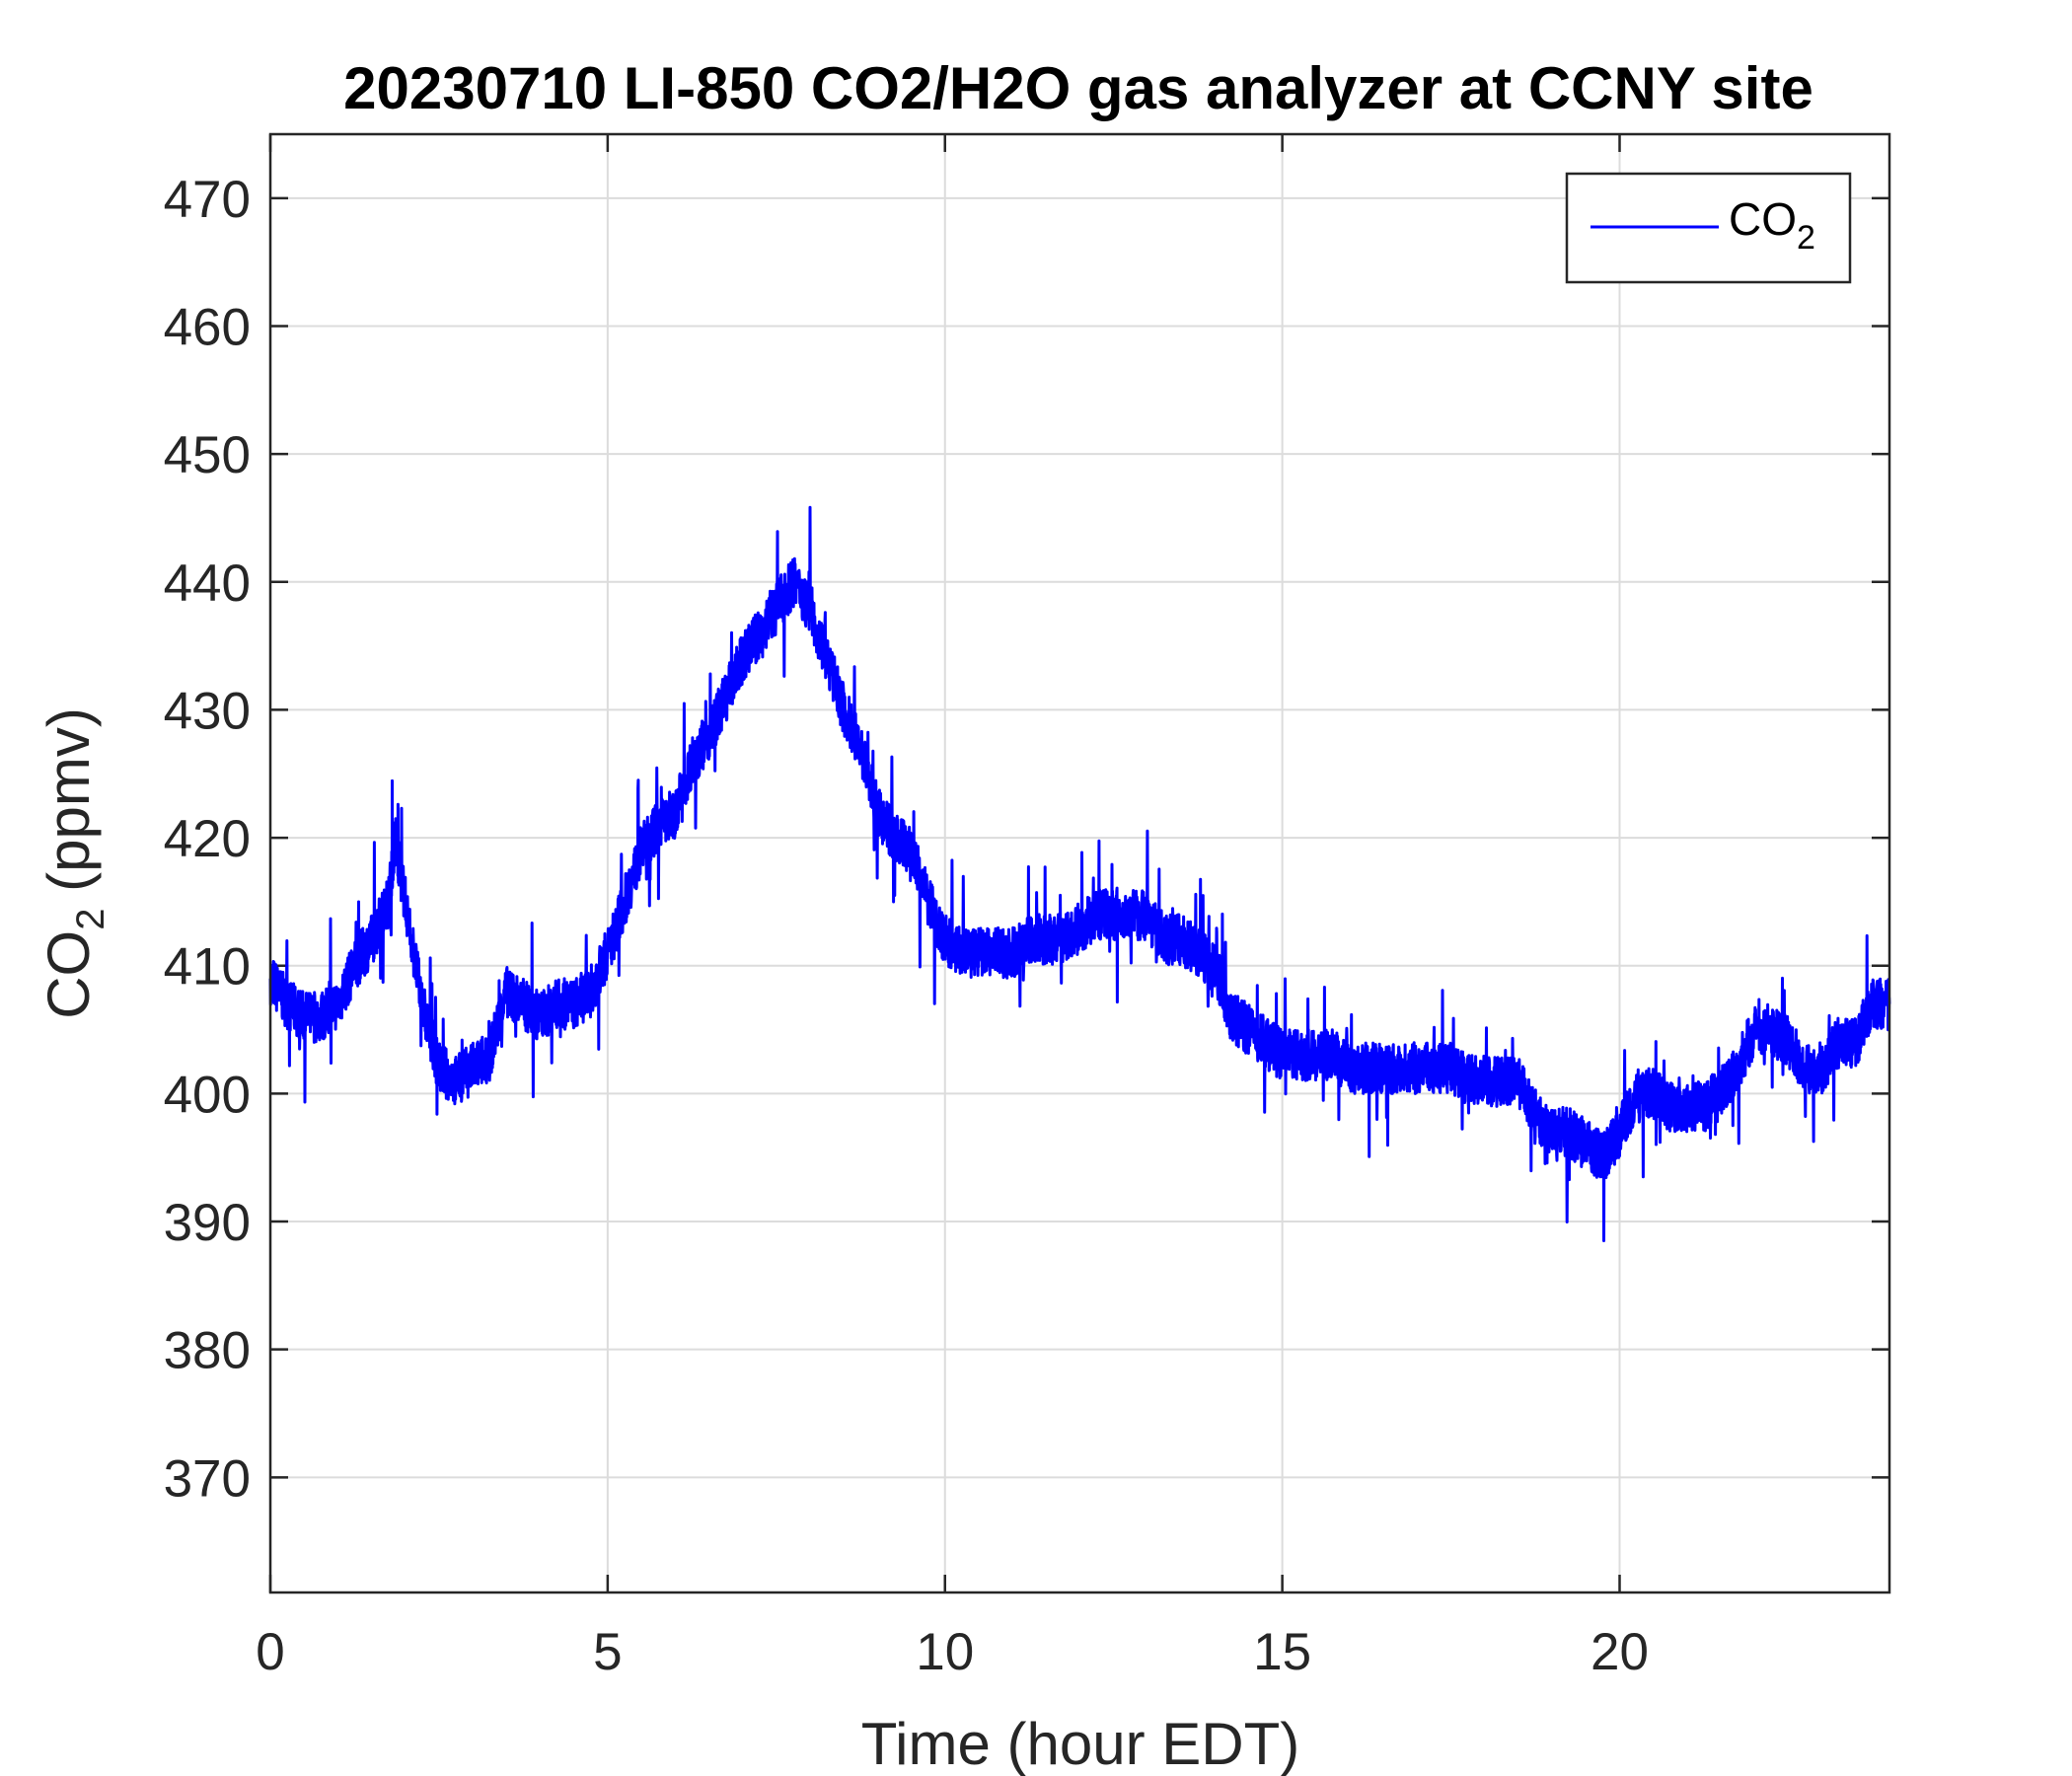 This screenshot has width=2072, height=1776. What do you see at coordinates (1709, 228) in the screenshot?
I see `legend: CO2` at bounding box center [1709, 228].